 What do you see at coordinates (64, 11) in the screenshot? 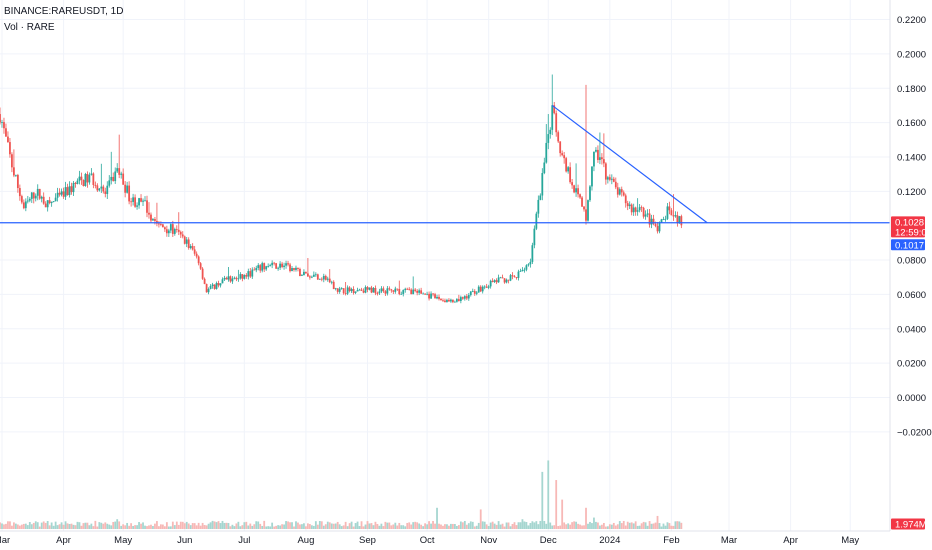
I see `symbol-label: BINANCE:RAREUSDT, 1D` at bounding box center [64, 11].